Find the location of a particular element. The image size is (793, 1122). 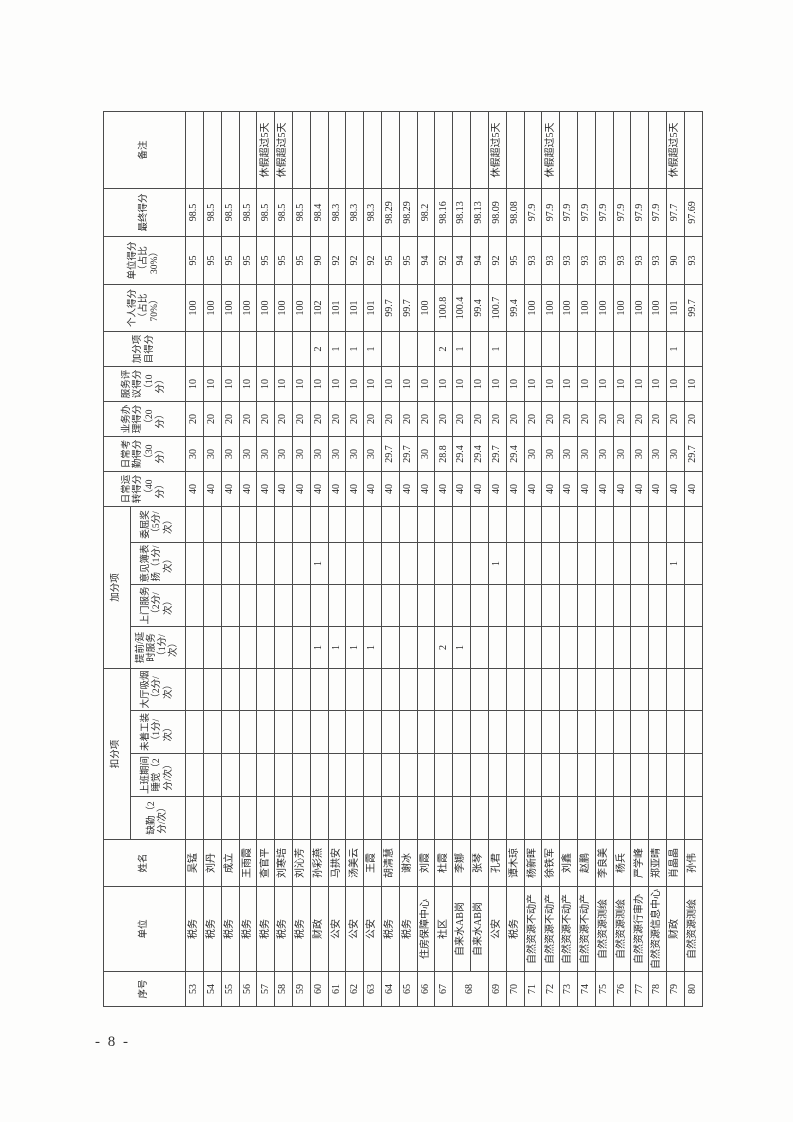

table-row: 64 税务 胡清慧 40 29.7 20 10 99.7 95 98.29 is located at coordinates (390, 559).